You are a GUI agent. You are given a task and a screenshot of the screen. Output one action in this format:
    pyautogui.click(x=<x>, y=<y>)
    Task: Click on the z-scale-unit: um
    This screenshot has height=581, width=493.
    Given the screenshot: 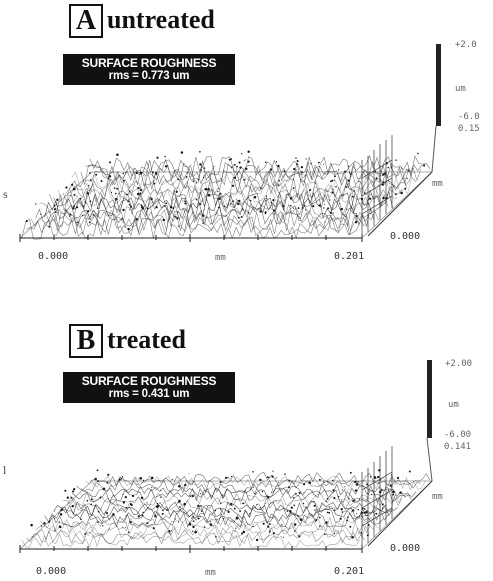 What is the action you would take?
    pyautogui.click(x=460, y=89)
    